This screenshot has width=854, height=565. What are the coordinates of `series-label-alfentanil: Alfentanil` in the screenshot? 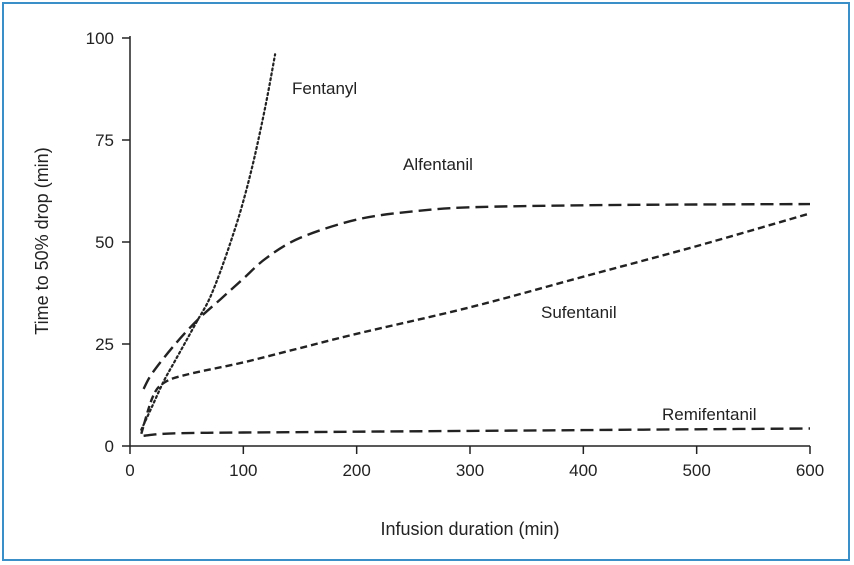 It's located at (438, 164).